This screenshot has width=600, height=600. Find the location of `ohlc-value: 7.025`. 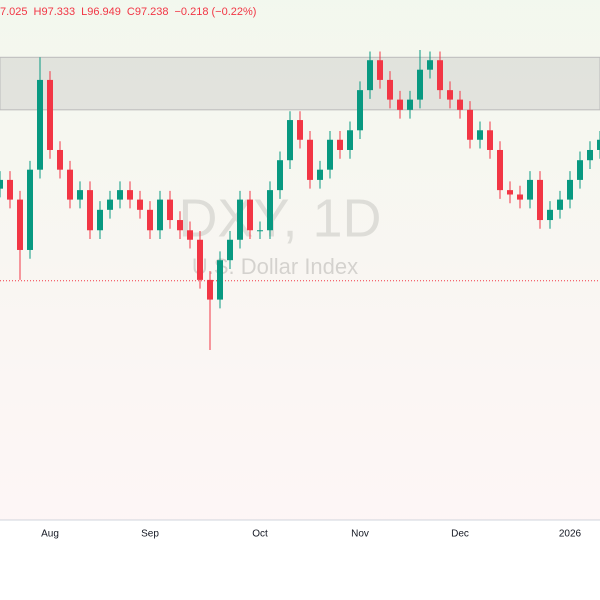

ohlc-value: 7.025 is located at coordinates (14, 12).